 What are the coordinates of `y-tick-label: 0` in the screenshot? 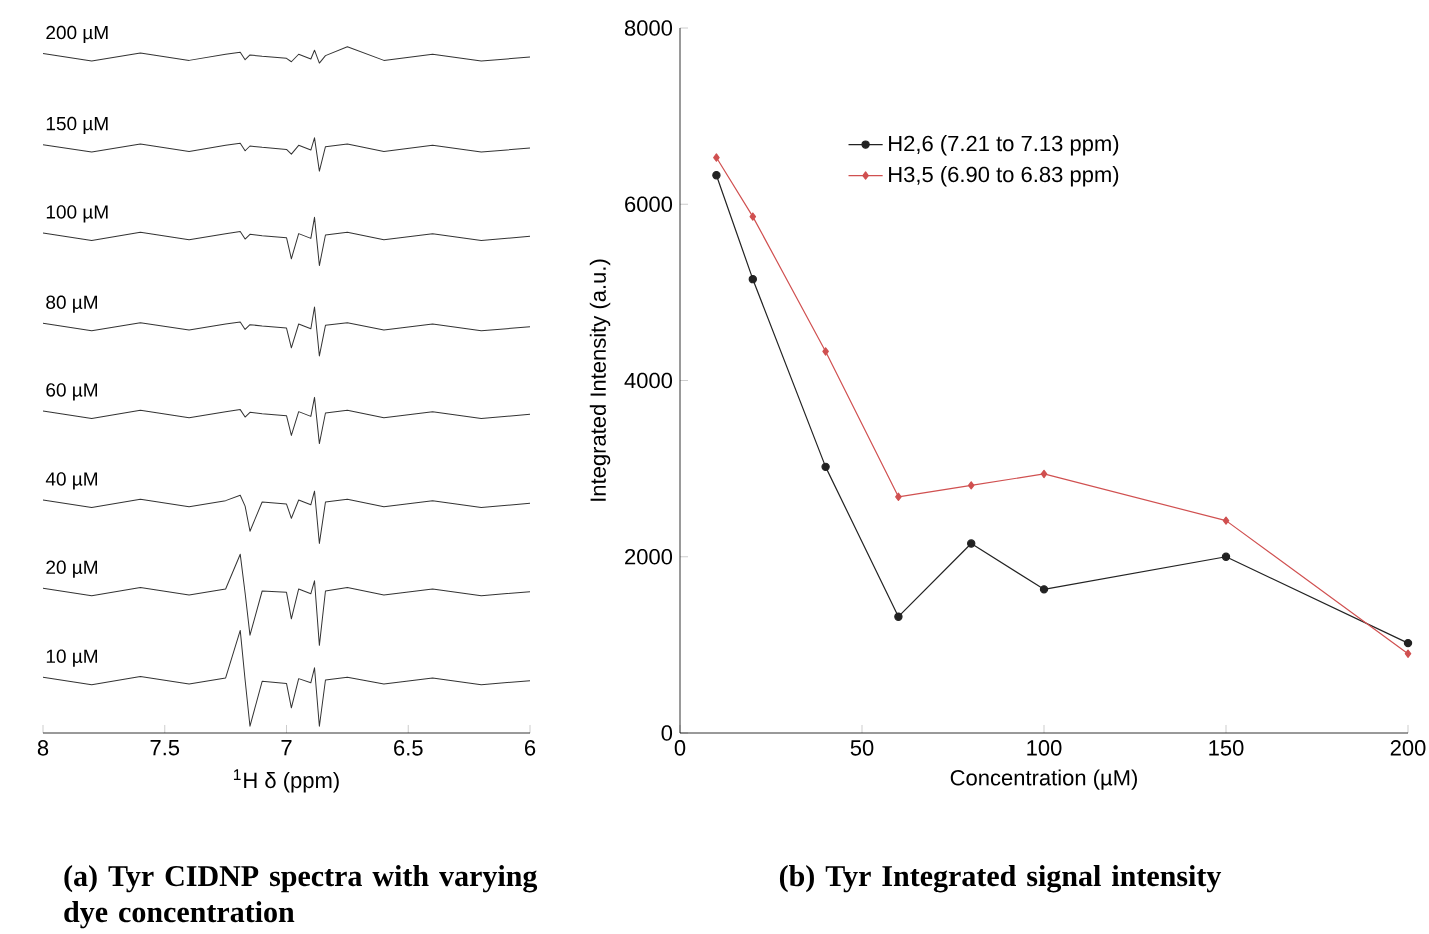 It's located at (667, 733).